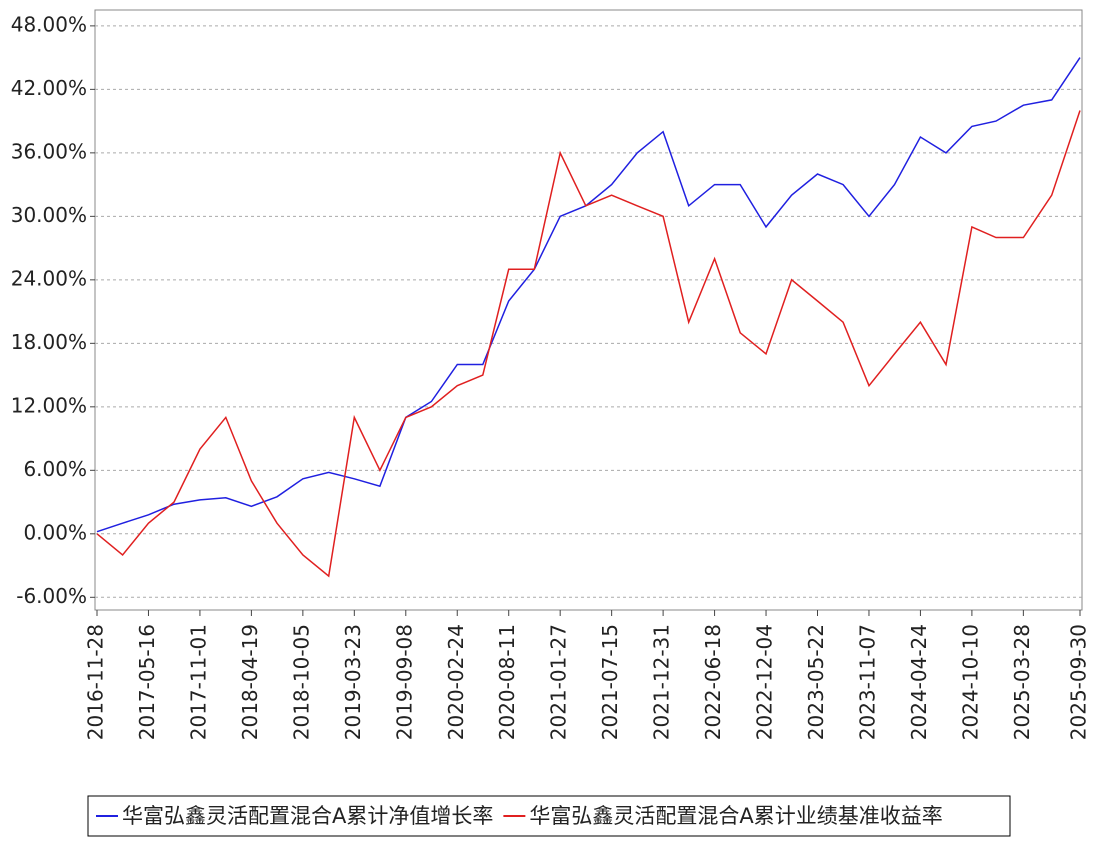  I want to click on x-tick-label: 2025-03-28, so click(1022, 682).